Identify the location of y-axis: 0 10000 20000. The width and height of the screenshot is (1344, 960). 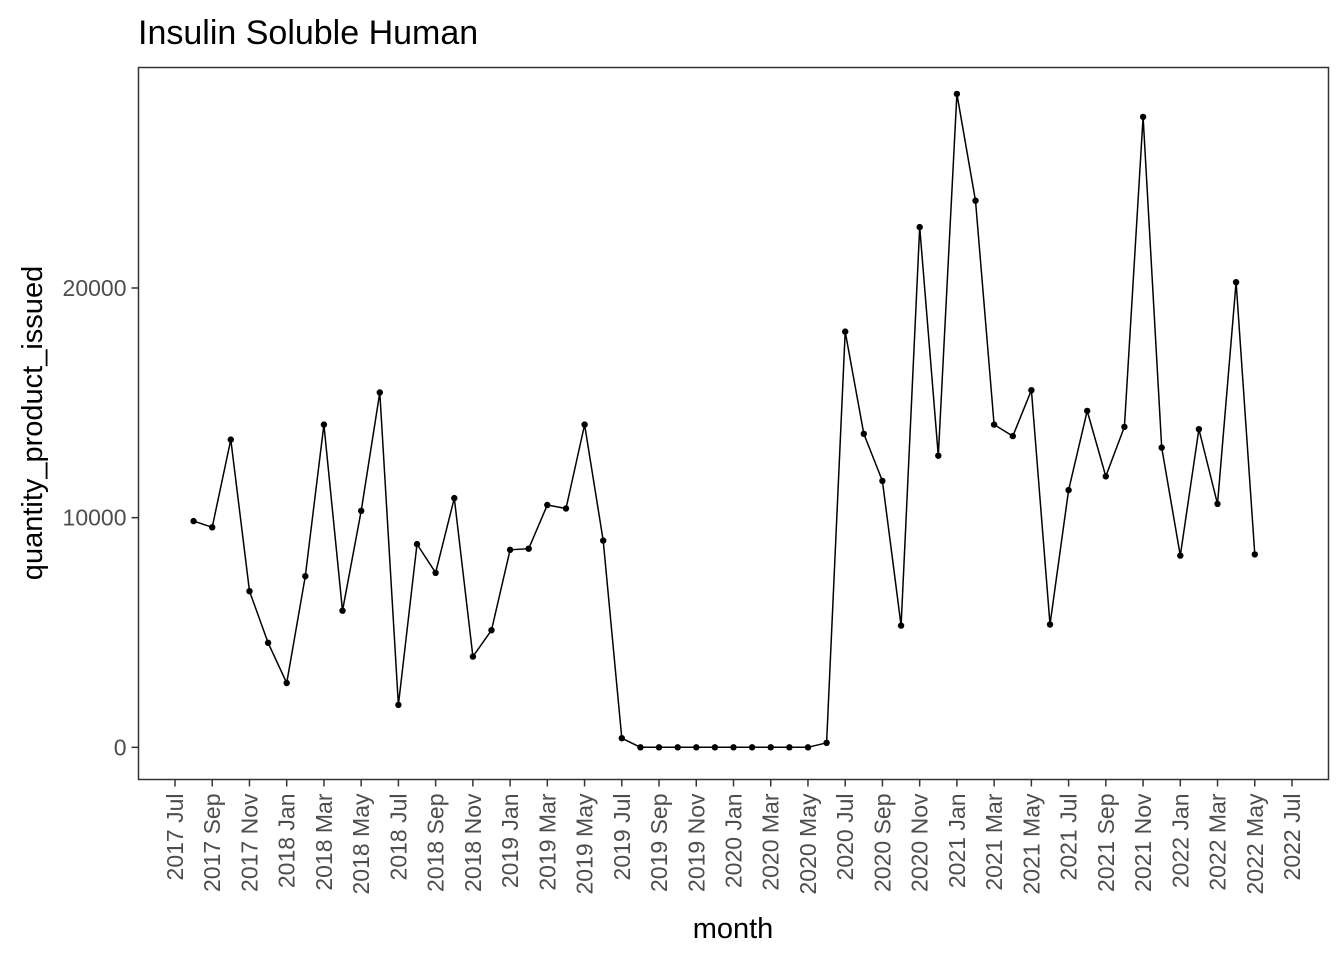
(101, 517).